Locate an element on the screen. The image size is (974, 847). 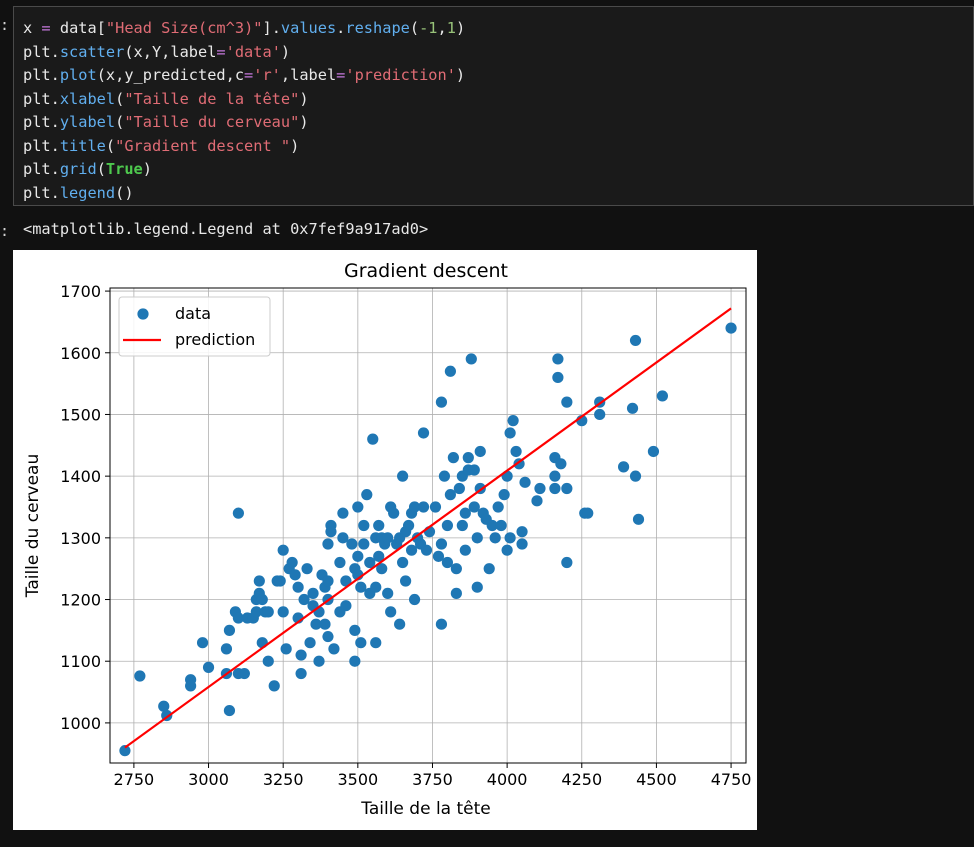
x-axis-label: Taille de la tête is located at coordinates (425, 809).